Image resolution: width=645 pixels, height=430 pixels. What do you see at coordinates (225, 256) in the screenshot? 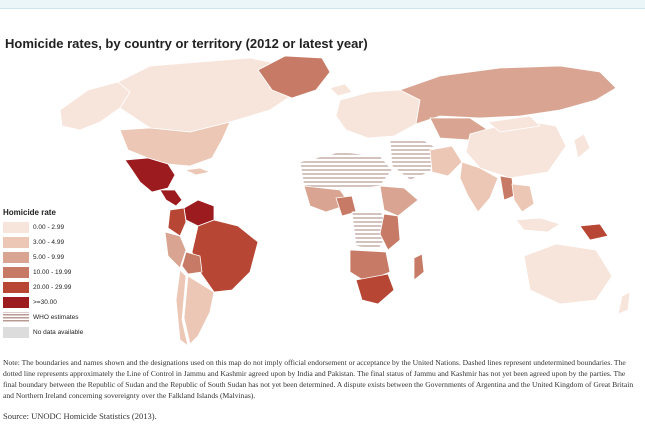
I see `country-brazil` at bounding box center [225, 256].